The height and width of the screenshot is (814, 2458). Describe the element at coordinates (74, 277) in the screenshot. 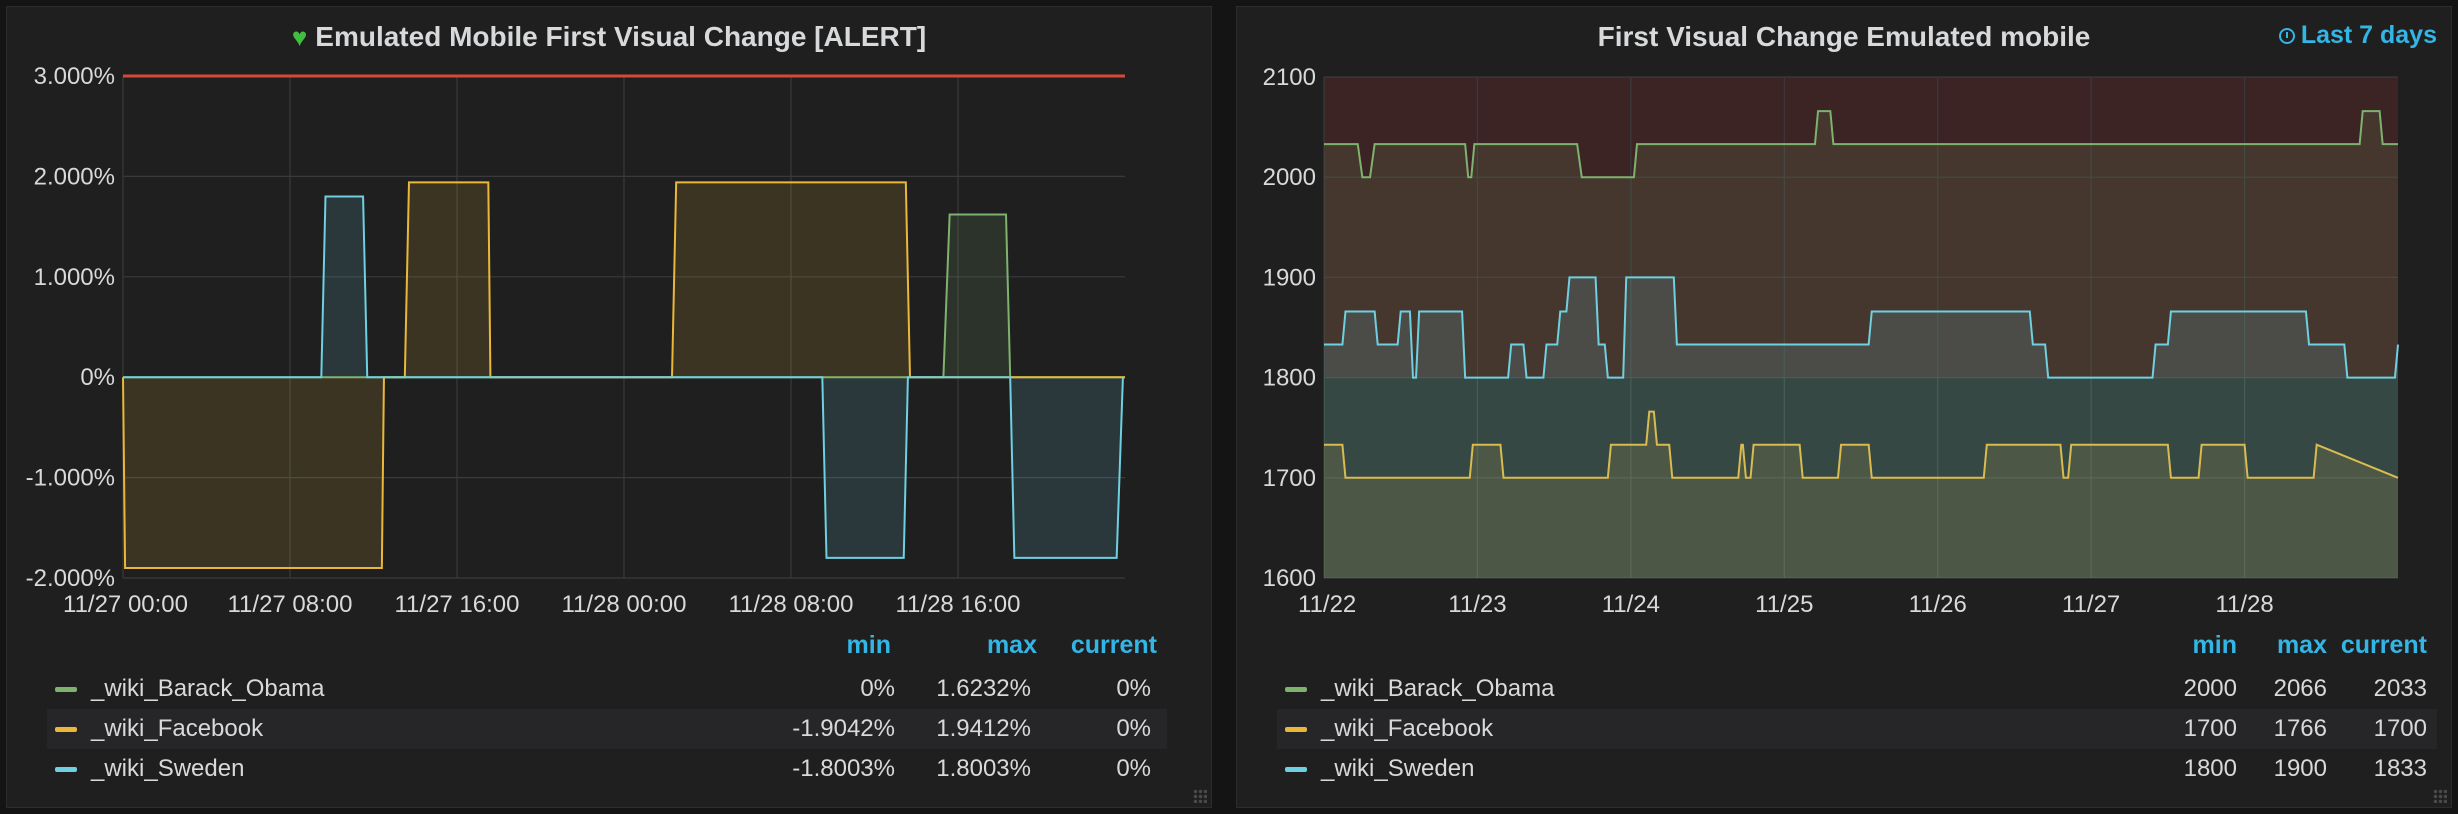

I see `y-tick-label: 1.000%` at that location.